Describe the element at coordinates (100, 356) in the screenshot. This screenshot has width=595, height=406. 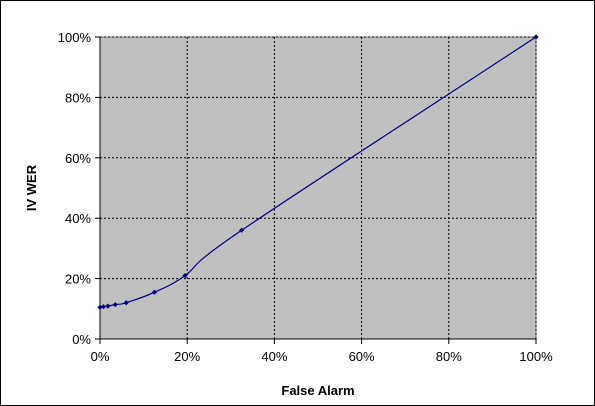
I see `x-tick-label: 0%` at that location.